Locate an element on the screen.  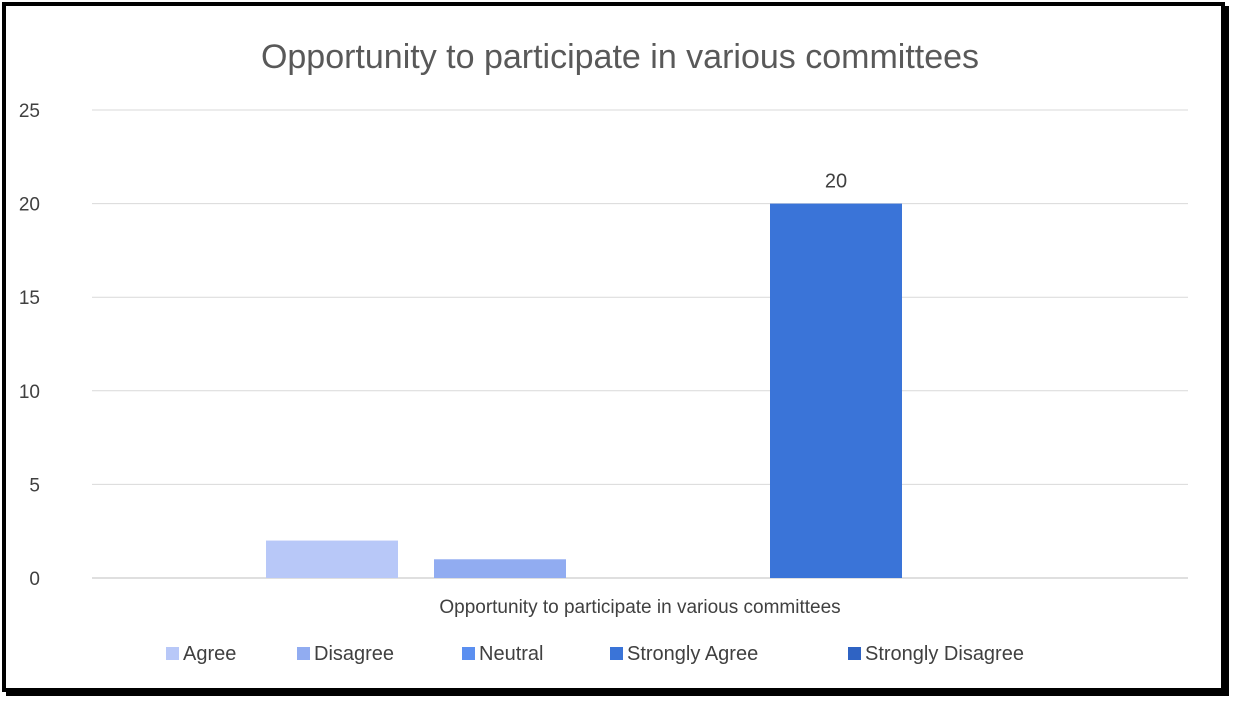
bar-agree is located at coordinates (332, 559).